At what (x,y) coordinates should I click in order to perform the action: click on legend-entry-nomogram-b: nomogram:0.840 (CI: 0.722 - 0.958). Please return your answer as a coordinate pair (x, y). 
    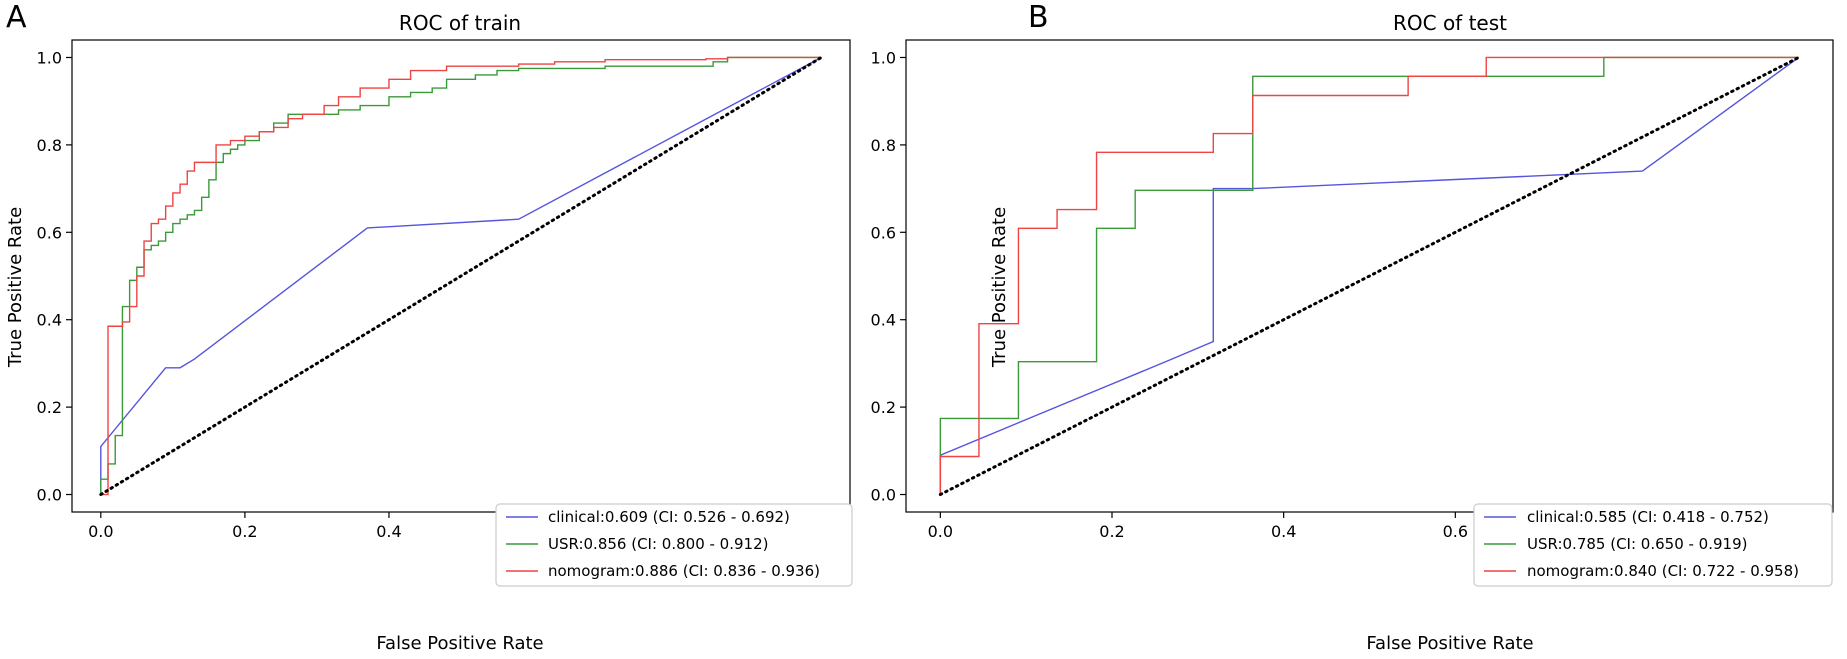
    Looking at the image, I should click on (1663, 571).